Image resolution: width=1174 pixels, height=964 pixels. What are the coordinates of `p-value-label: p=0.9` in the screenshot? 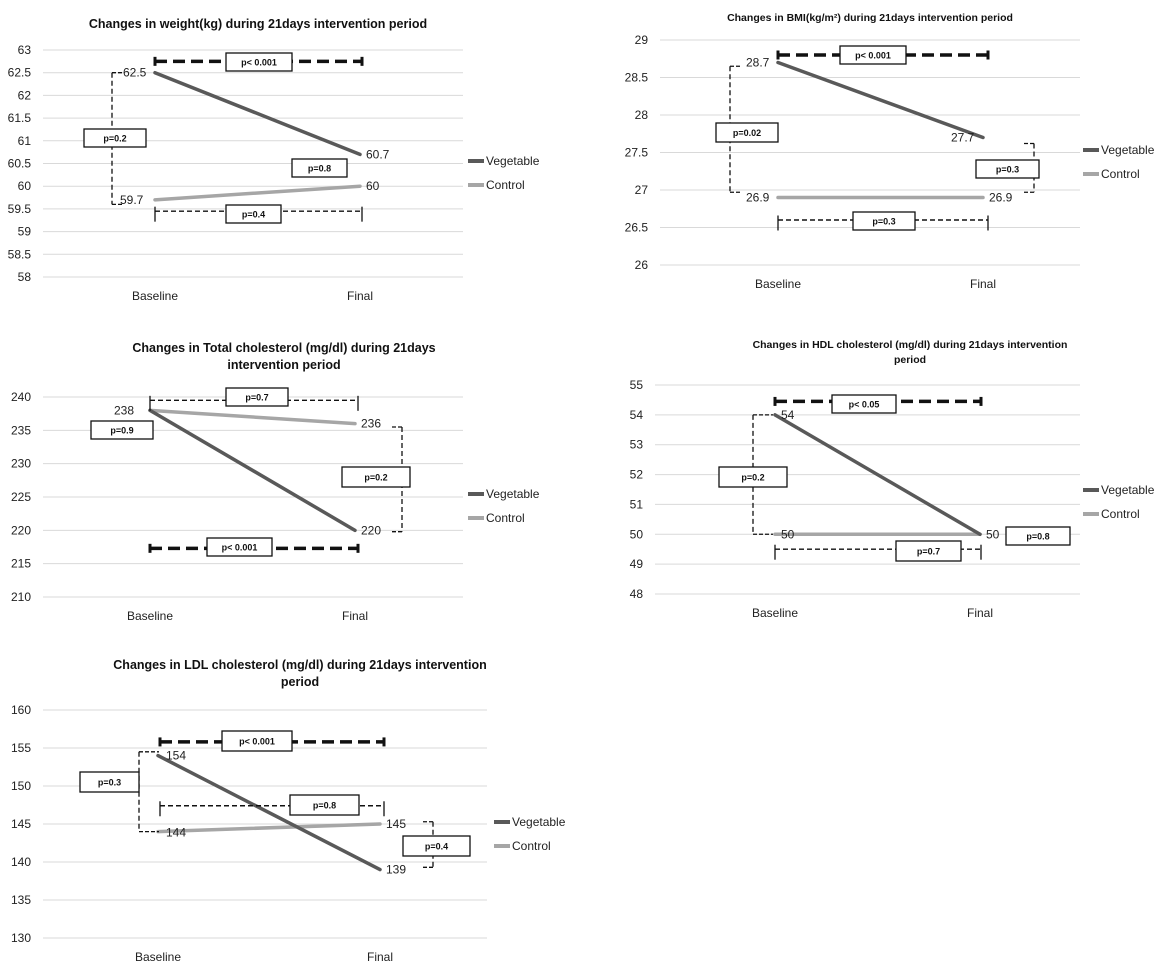 It's located at (121, 431).